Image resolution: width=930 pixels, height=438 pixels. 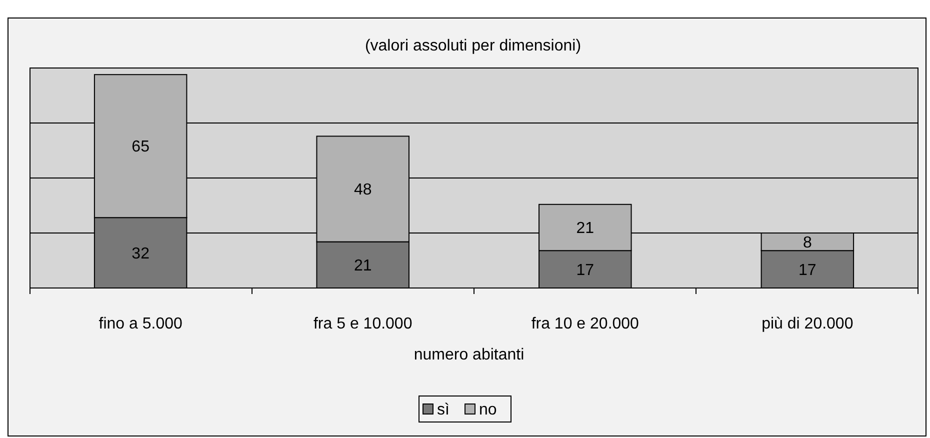 I want to click on data-label: 32, so click(x=141, y=253).